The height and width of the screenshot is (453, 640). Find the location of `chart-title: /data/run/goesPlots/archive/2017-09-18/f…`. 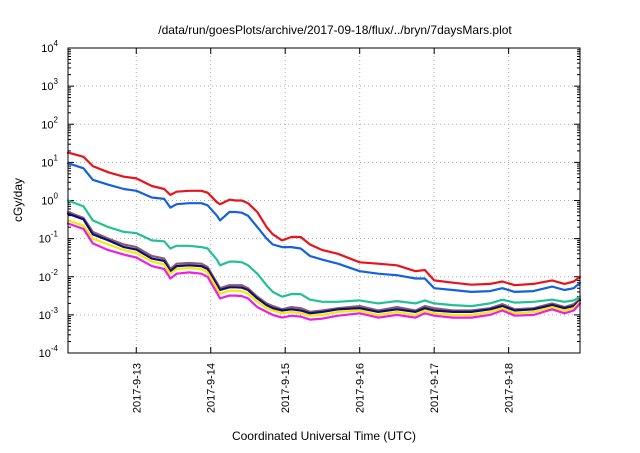

chart-title: /data/run/goesPlots/archive/2017-09-18/f… is located at coordinates (335, 30).